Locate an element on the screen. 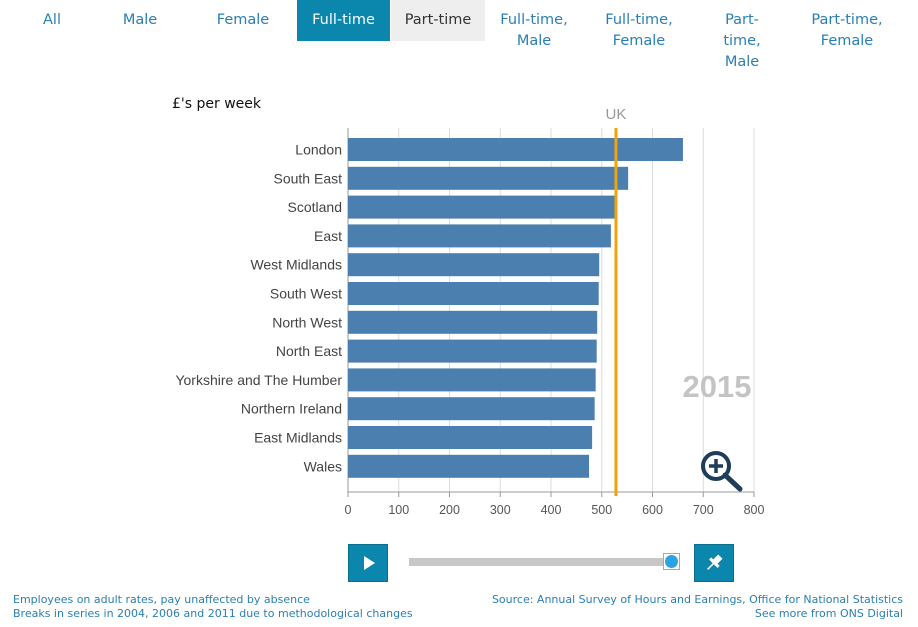 The height and width of the screenshot is (627, 918). category-label: South East is located at coordinates (308, 178).